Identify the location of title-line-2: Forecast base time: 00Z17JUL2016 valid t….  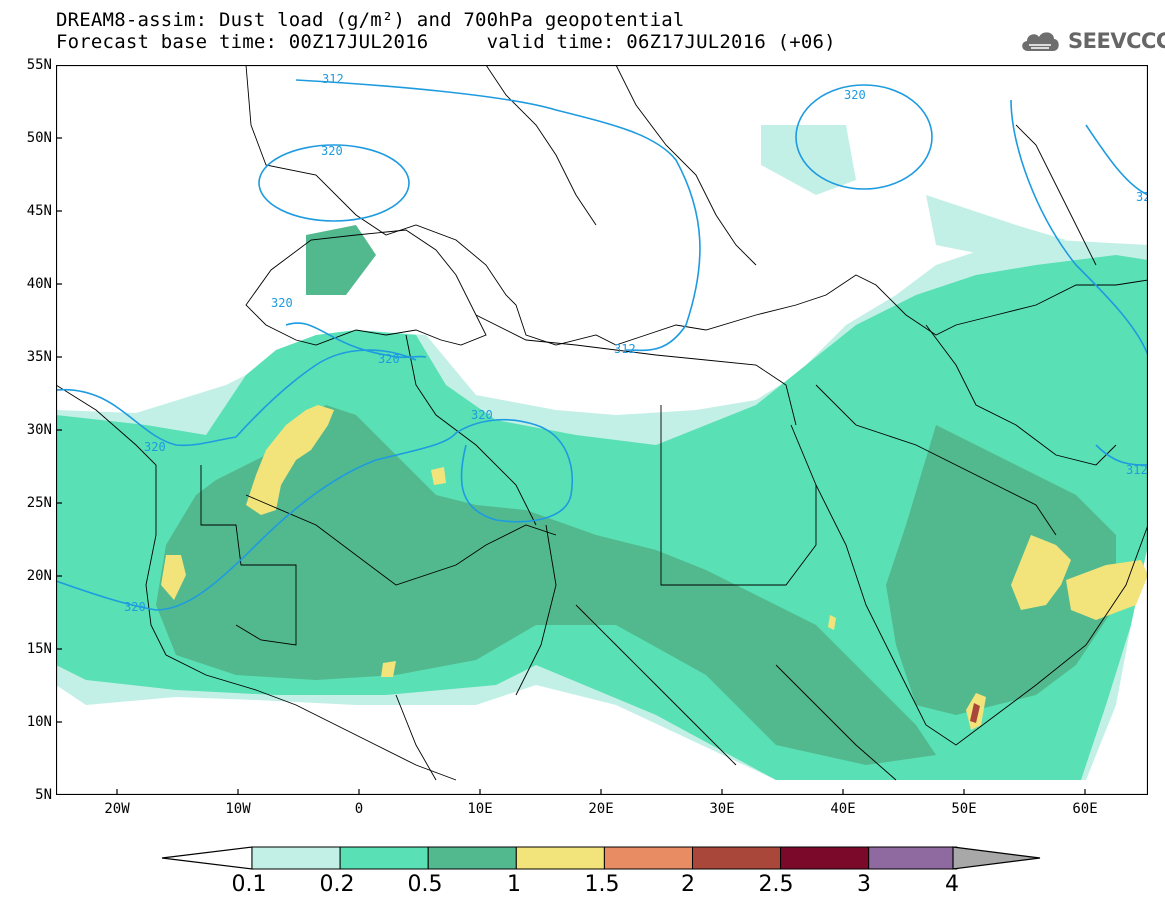
(446, 42).